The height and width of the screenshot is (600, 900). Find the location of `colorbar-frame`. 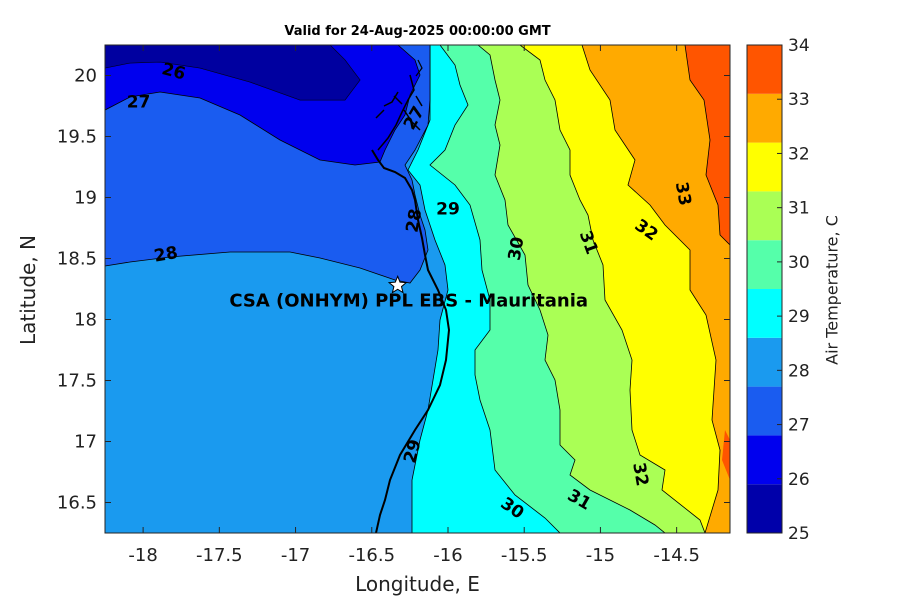

colorbar-frame is located at coordinates (764, 289).